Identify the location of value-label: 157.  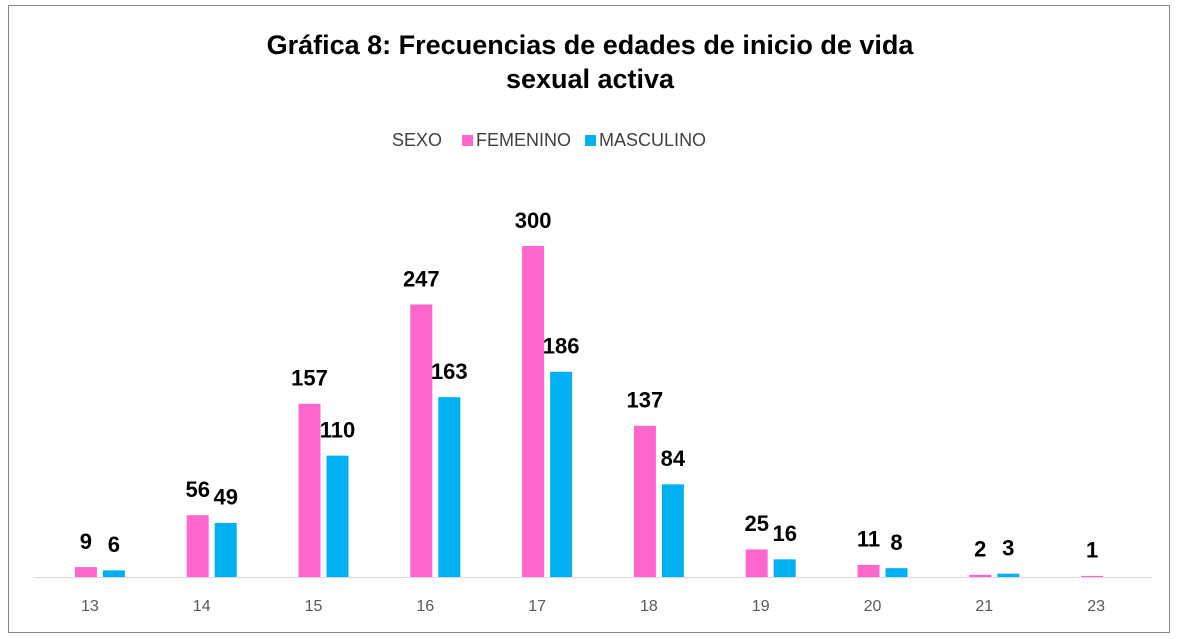
(309, 378).